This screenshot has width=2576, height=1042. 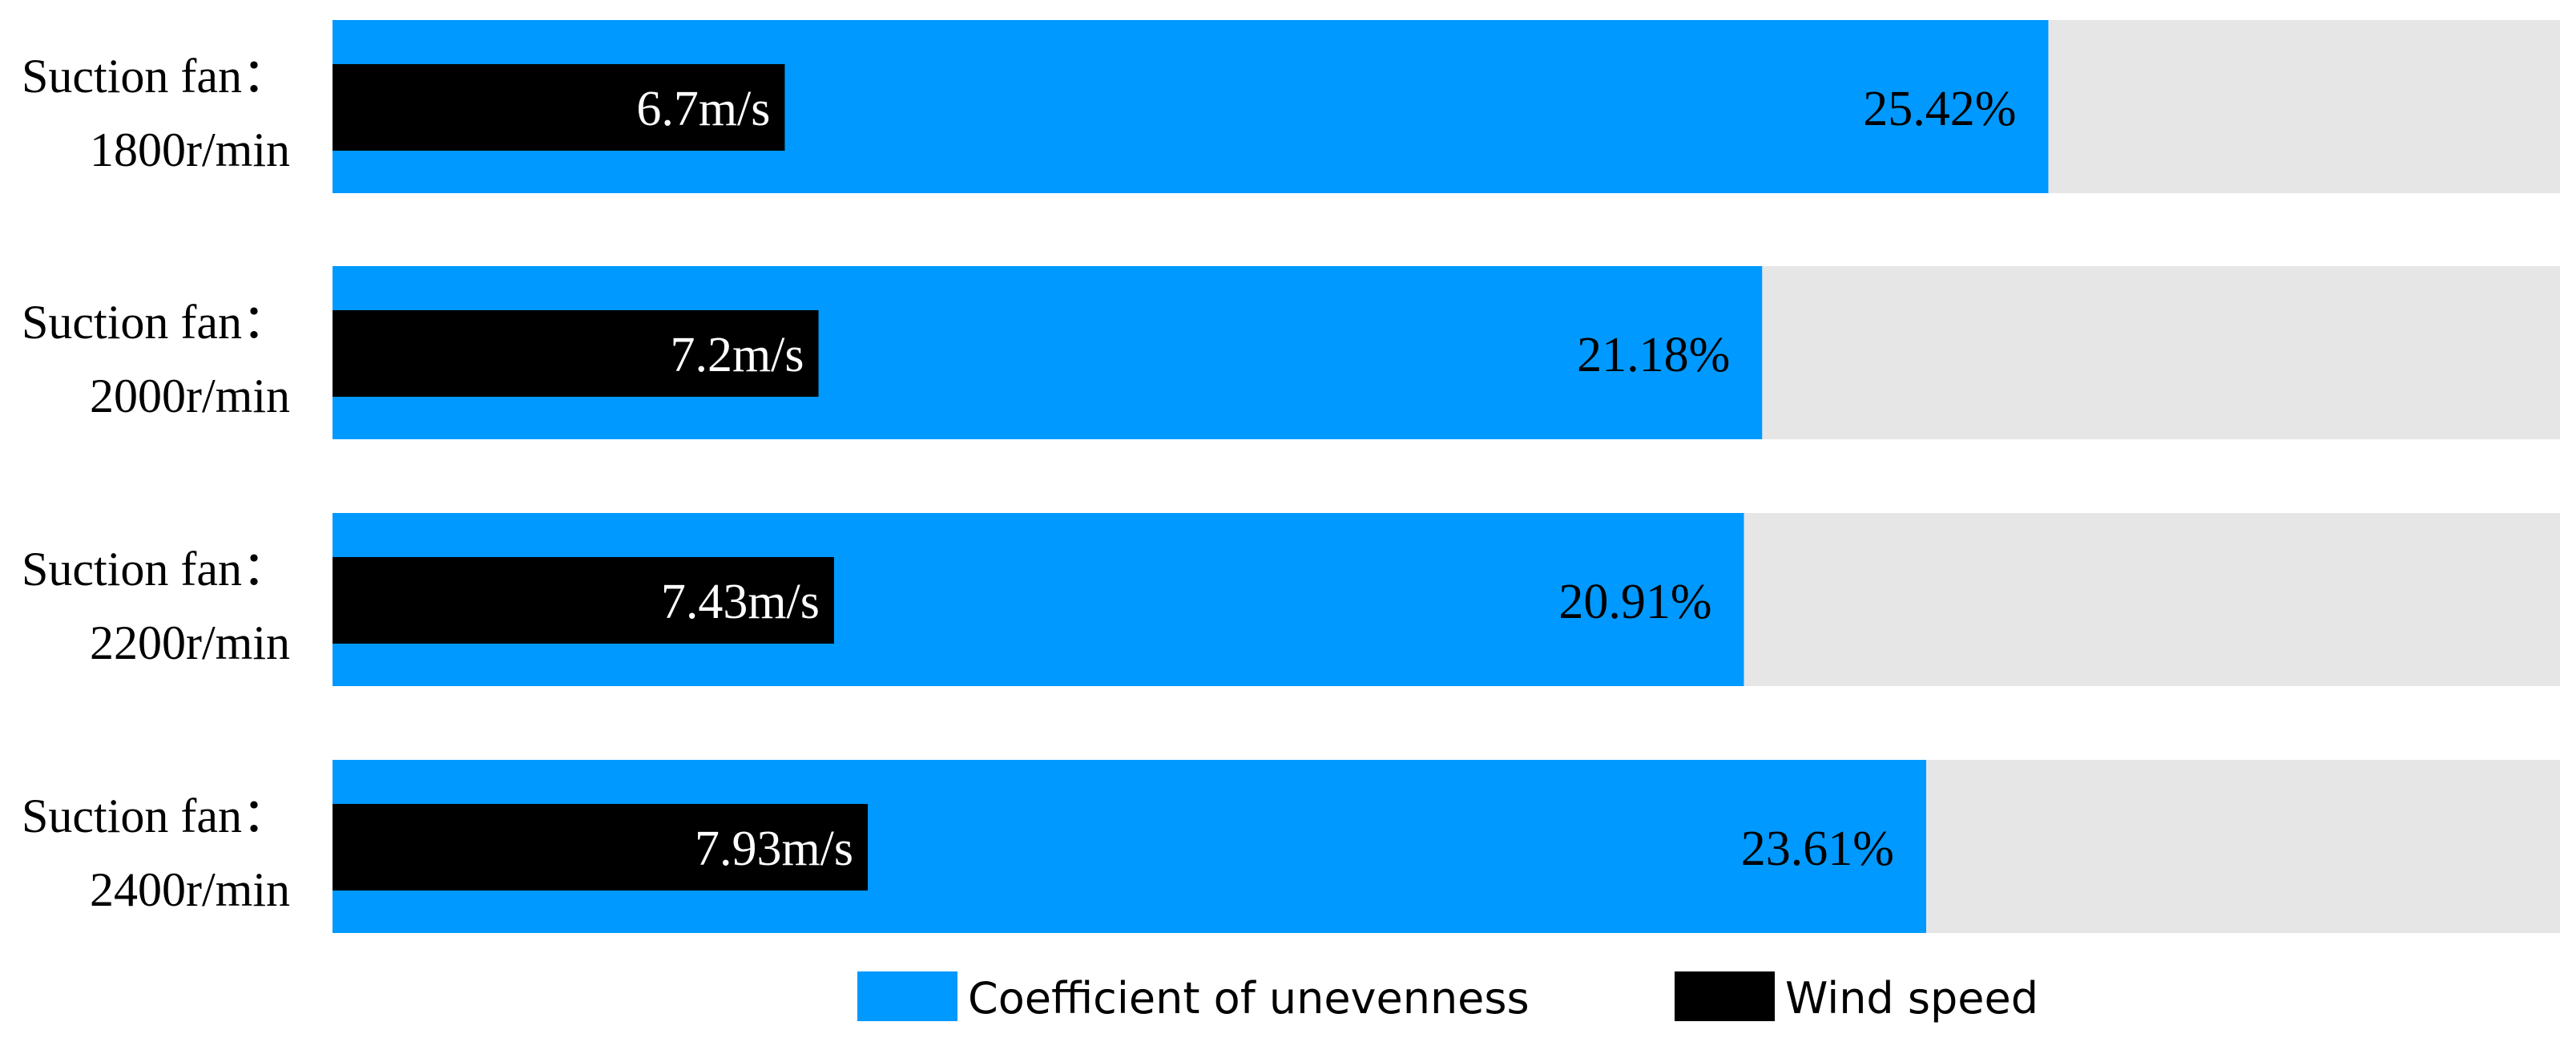 What do you see at coordinates (1634, 602) in the screenshot?
I see `data-label-coefficient-2: 20.91%` at bounding box center [1634, 602].